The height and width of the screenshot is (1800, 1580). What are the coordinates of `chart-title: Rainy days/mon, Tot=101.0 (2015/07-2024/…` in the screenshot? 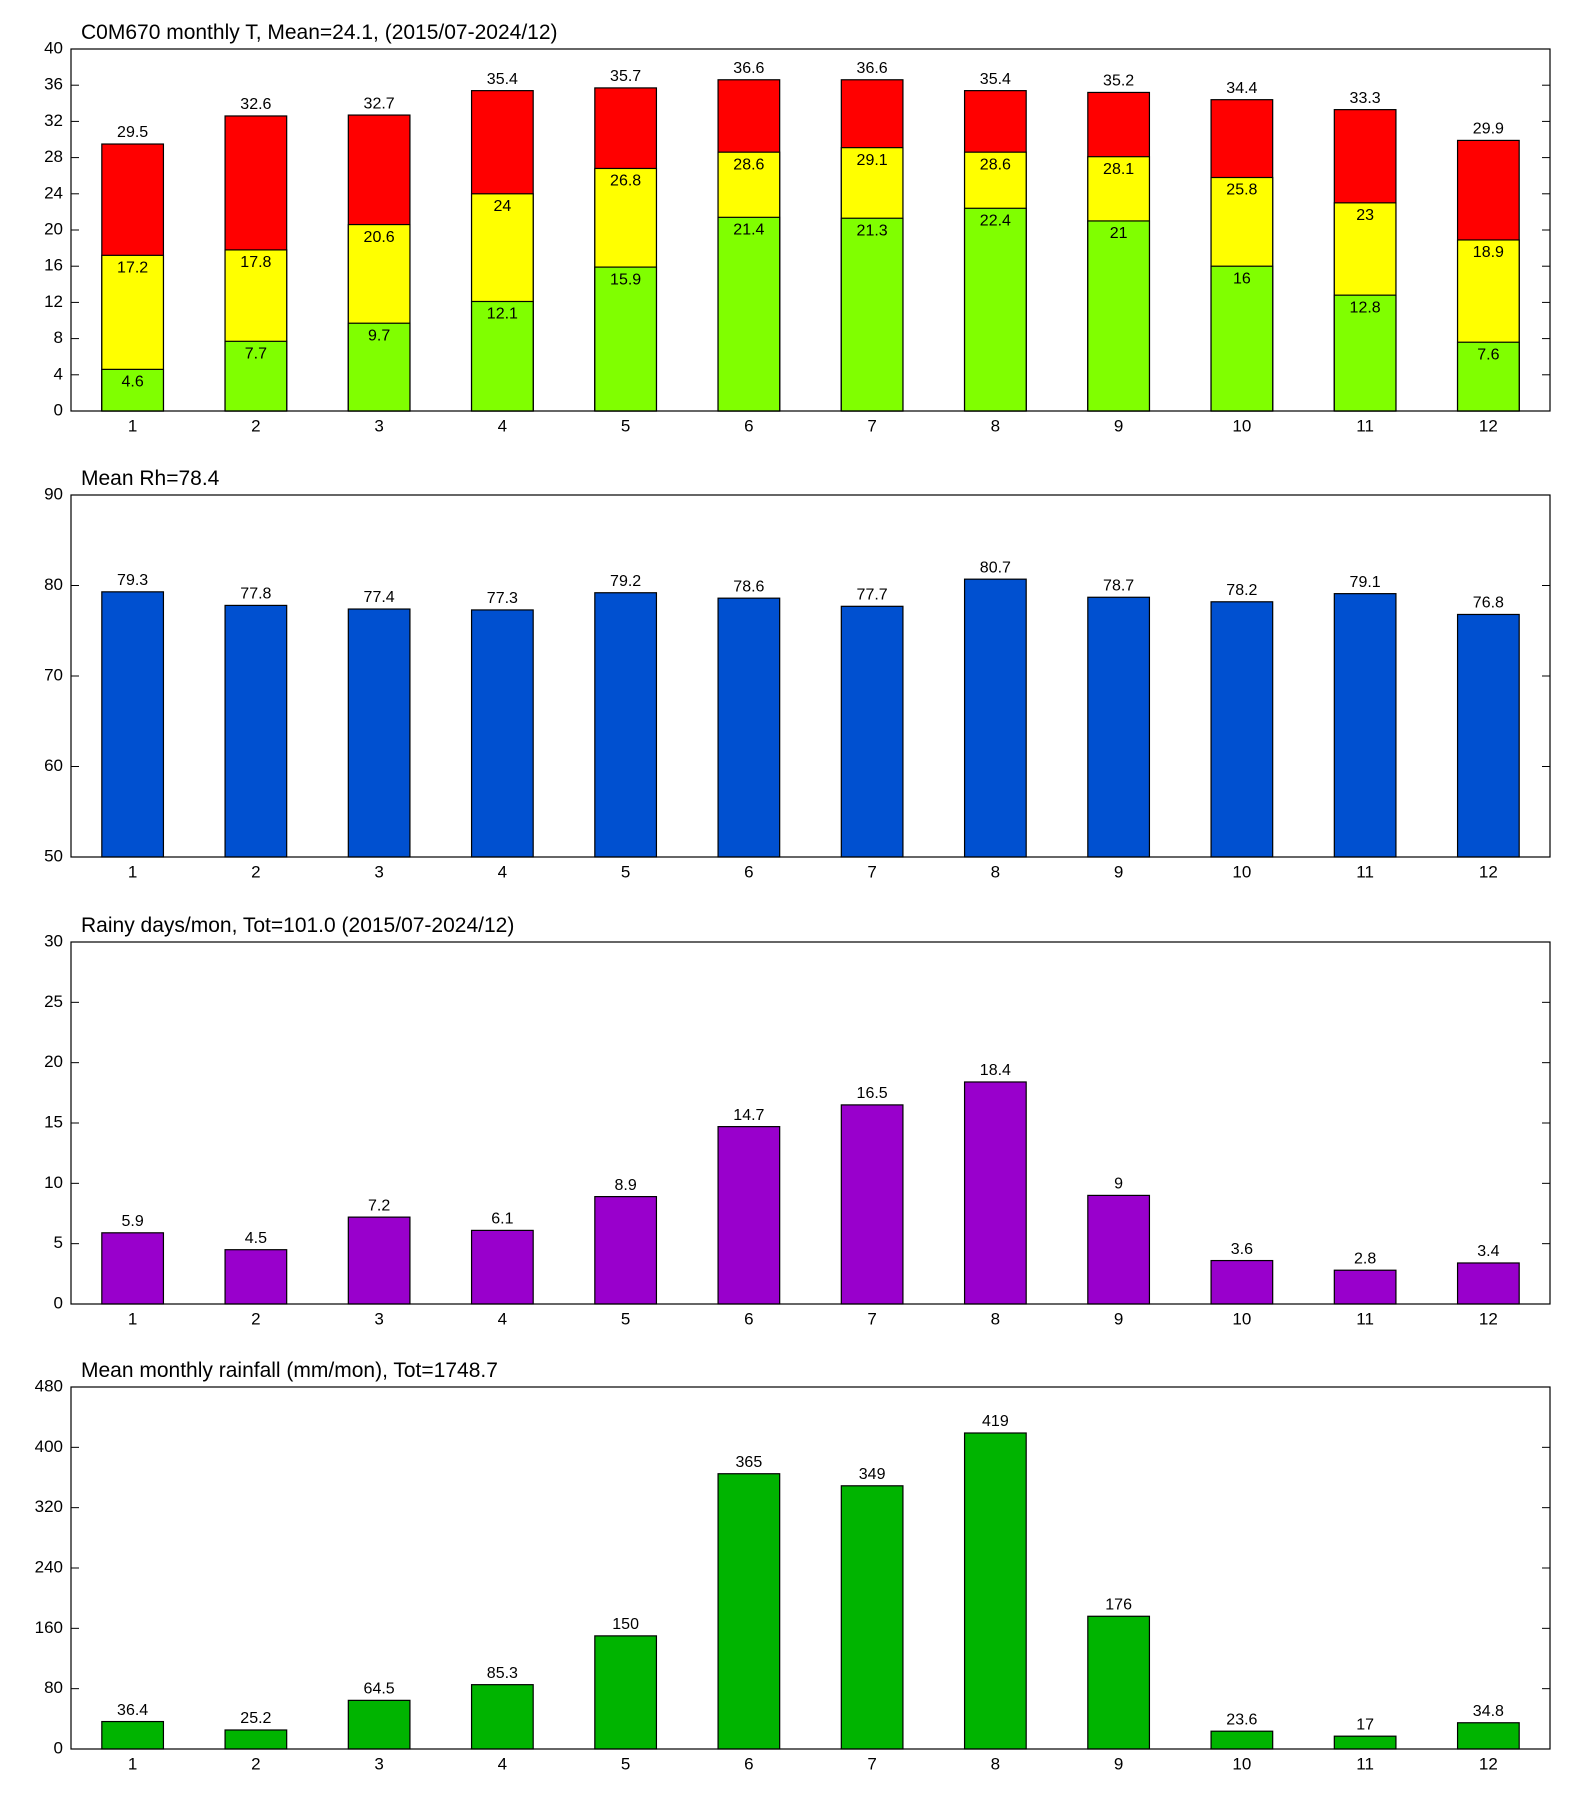 It's located at (297, 925).